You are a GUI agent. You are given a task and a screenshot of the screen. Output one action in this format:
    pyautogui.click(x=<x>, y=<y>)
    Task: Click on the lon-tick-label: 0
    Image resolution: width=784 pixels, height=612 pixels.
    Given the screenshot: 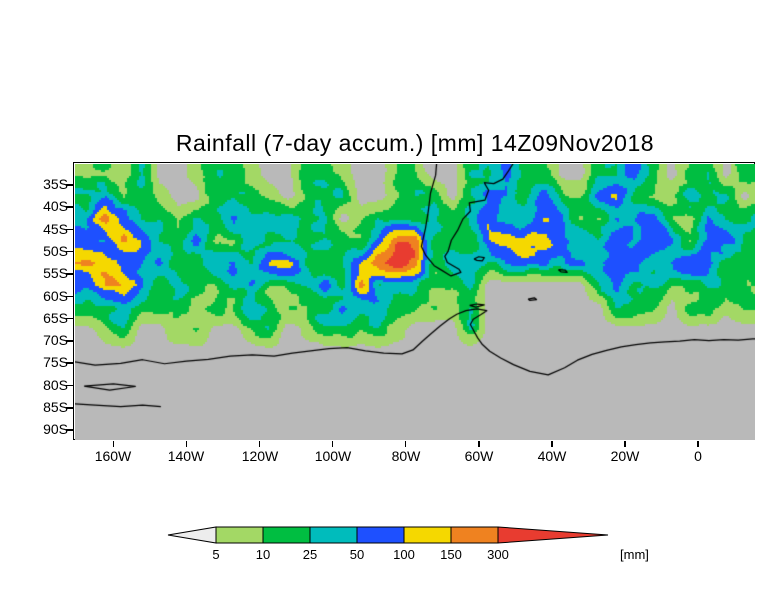 What is the action you would take?
    pyautogui.click(x=698, y=456)
    